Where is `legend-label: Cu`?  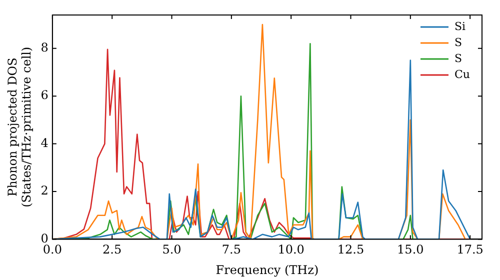
legend-label: Cu is located at coordinates (462, 74).